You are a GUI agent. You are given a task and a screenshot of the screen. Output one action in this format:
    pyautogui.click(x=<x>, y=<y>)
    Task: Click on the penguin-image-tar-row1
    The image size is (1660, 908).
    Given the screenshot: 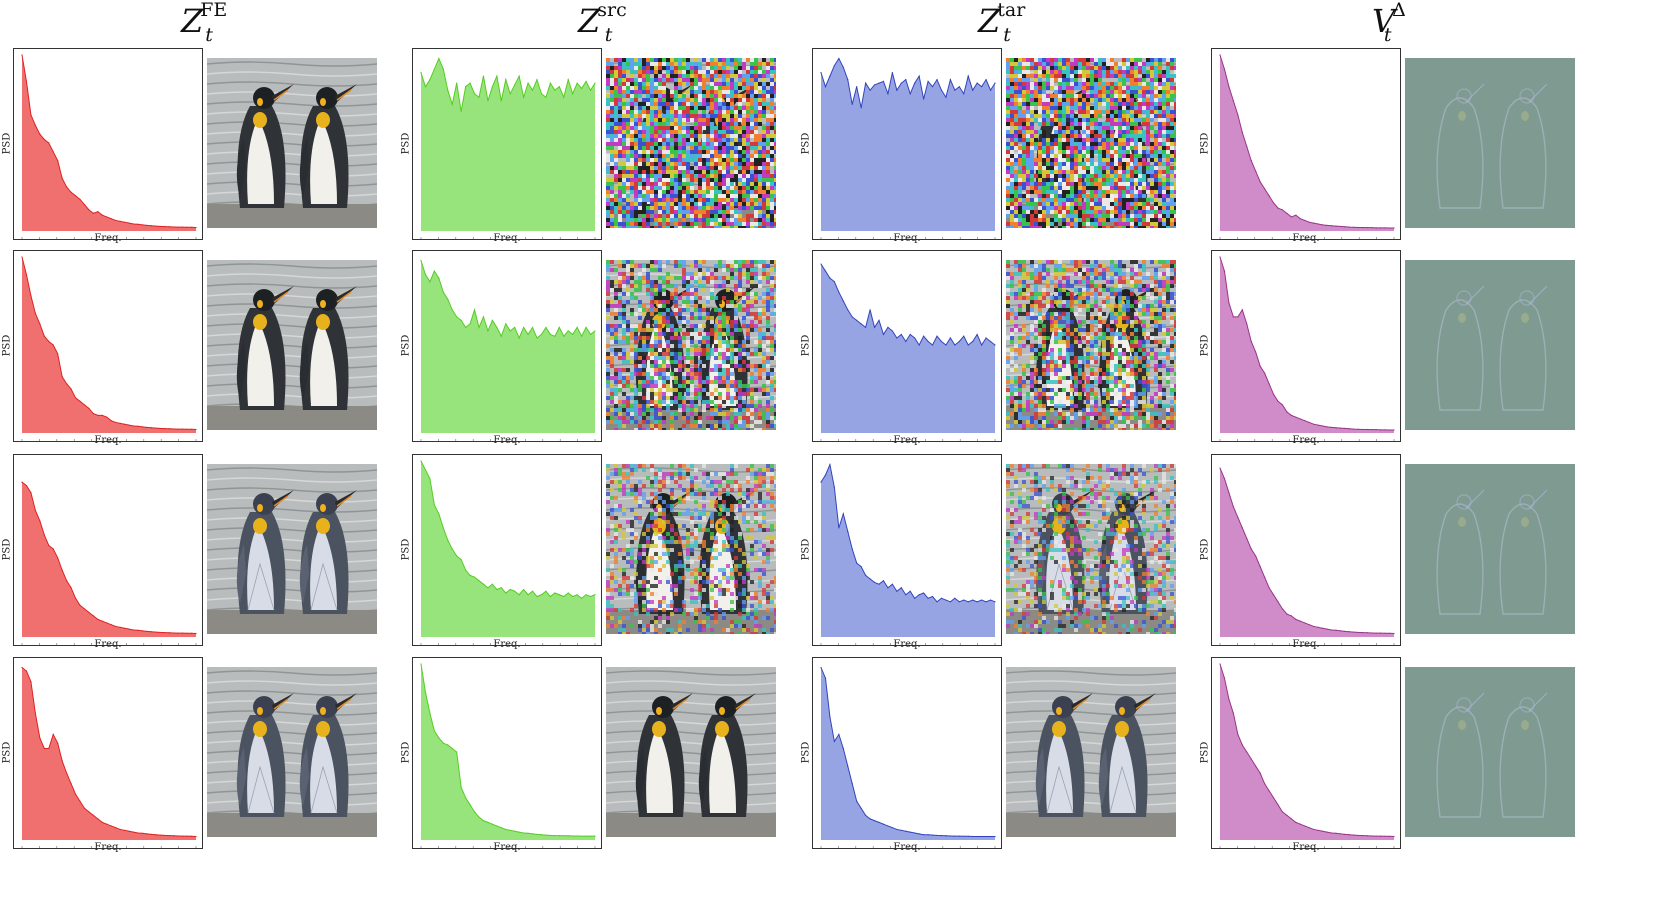 What is the action you would take?
    pyautogui.click(x=1091, y=143)
    